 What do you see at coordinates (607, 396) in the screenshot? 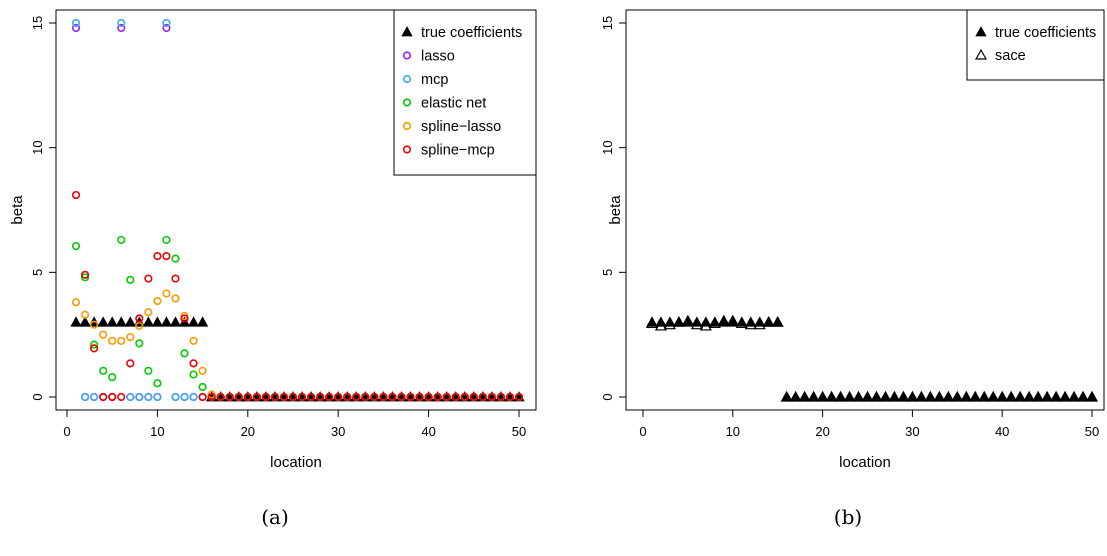
I see `y-tick-label: 0` at bounding box center [607, 396].